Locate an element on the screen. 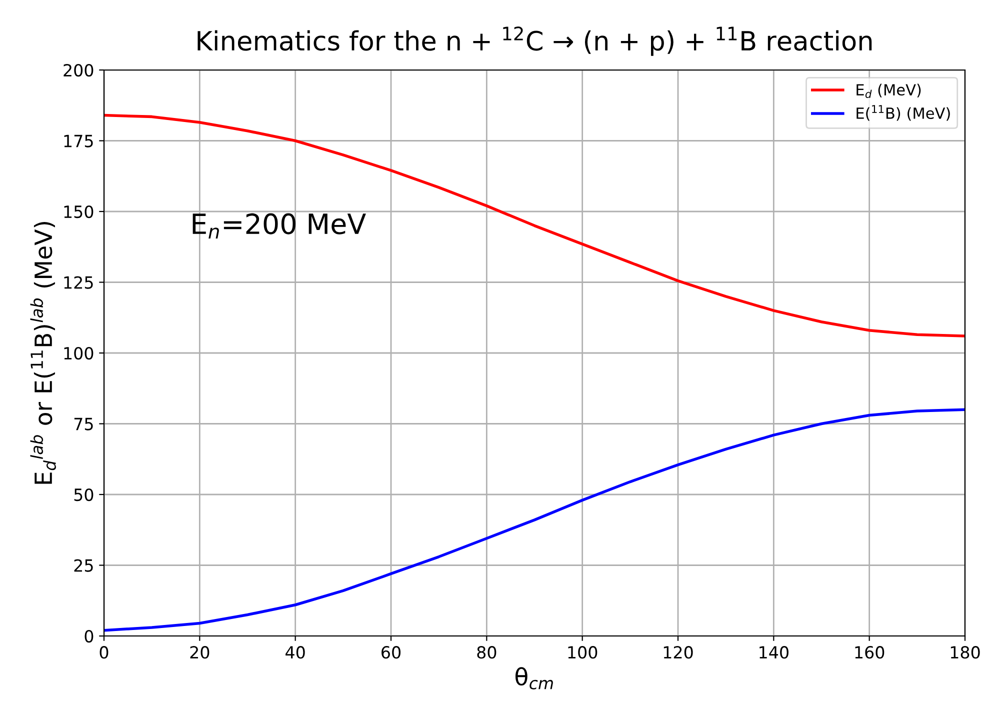  y-tick-label: 175 is located at coordinates (78, 141).